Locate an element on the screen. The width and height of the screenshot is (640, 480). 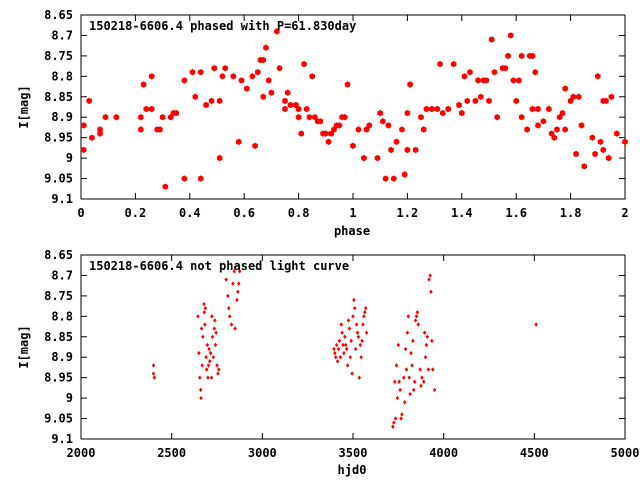
unphased-y-tick-label: 8.7 is located at coordinates (62, 275).